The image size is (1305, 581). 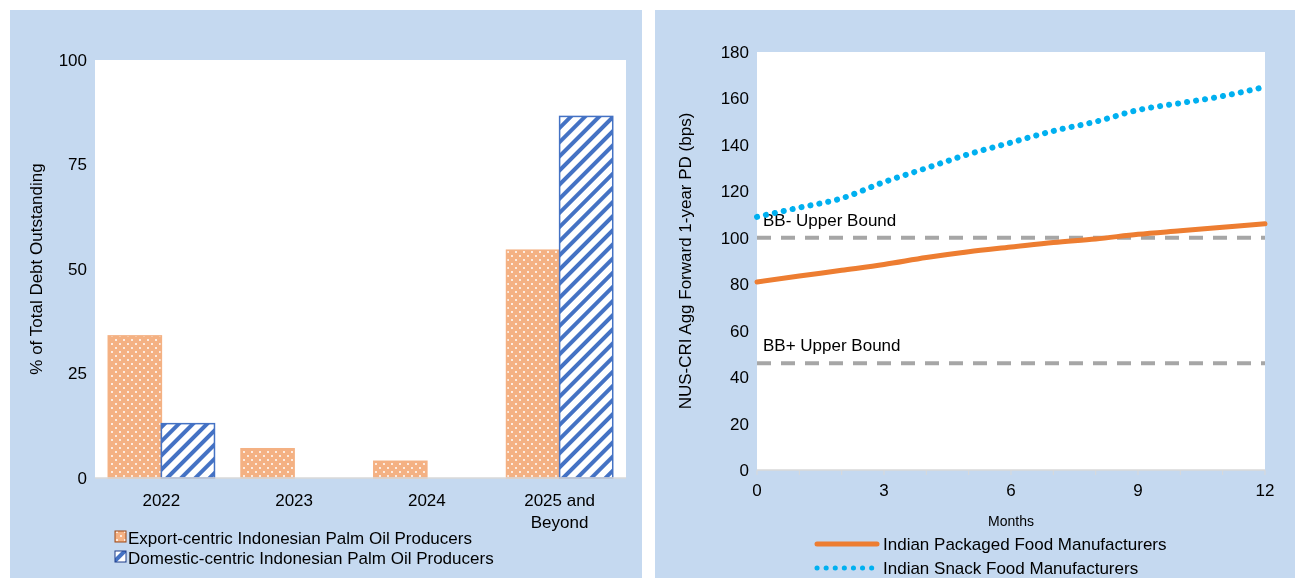 What do you see at coordinates (294, 500) in the screenshot?
I see `x-tick-label: 2023` at bounding box center [294, 500].